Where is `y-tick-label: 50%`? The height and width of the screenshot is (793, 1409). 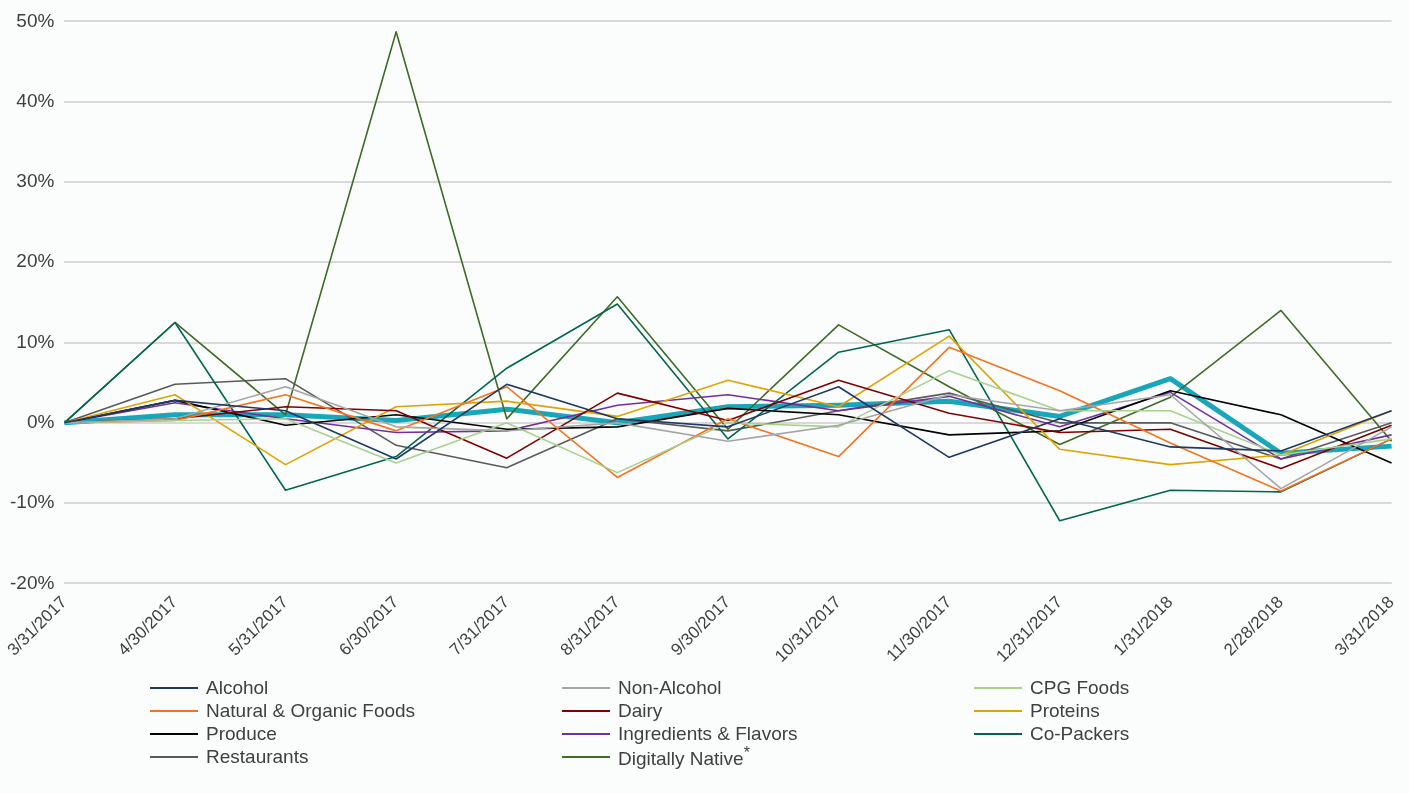 y-tick-label: 50% is located at coordinates (35, 20).